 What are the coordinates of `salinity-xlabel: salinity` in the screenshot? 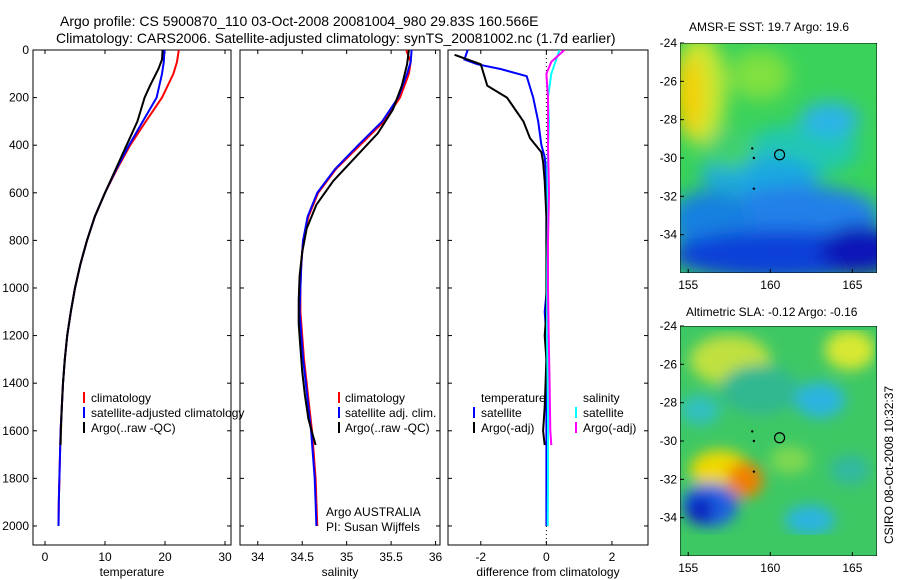 It's located at (340, 572).